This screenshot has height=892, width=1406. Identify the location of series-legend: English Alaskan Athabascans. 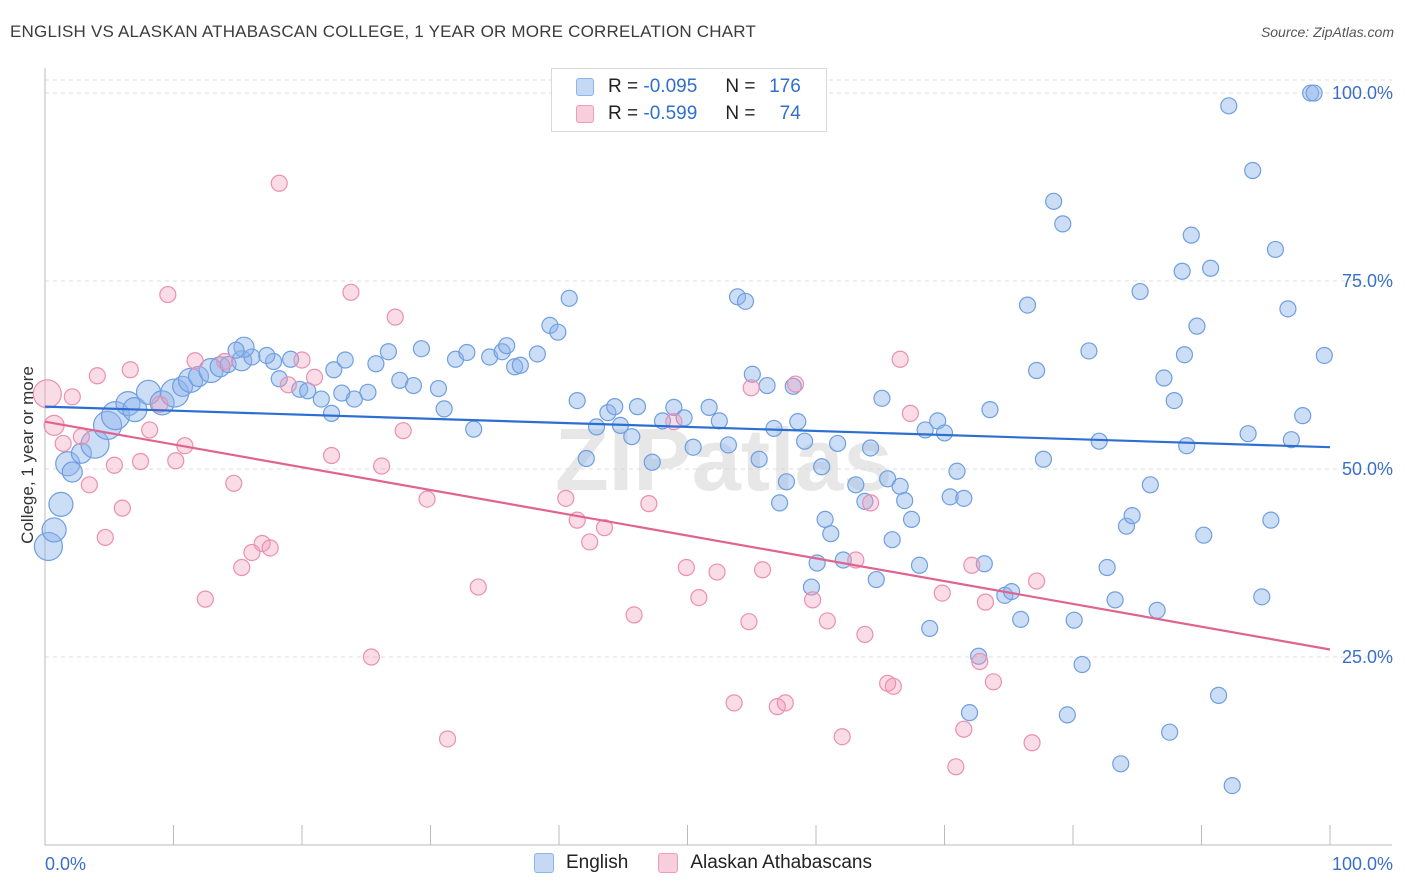
(703, 863).